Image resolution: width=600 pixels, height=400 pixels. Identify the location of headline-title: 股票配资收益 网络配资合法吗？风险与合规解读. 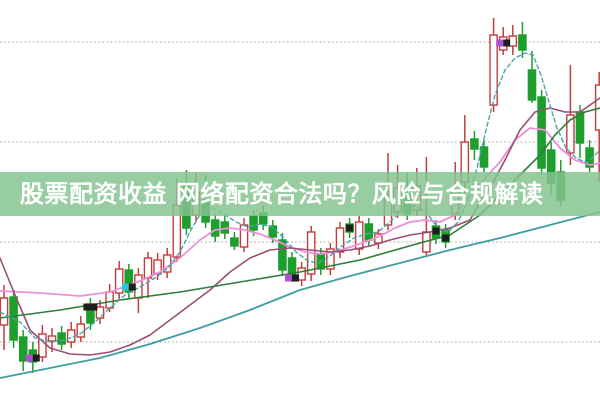
(282, 194).